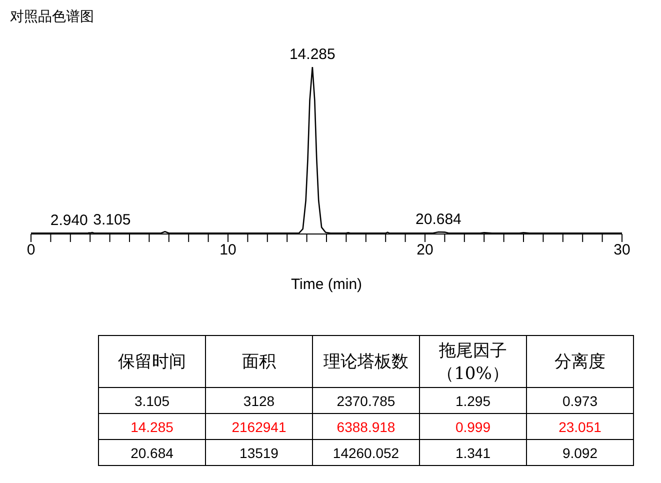  What do you see at coordinates (259, 362) in the screenshot?
I see `category-label: 面积` at bounding box center [259, 362].